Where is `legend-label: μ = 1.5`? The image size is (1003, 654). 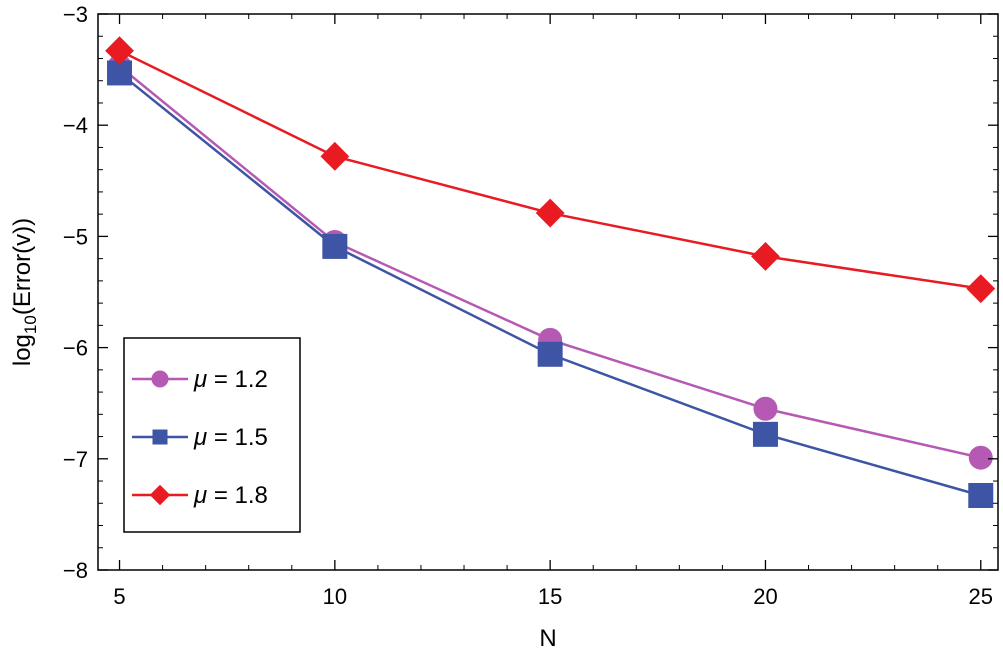
legend-label: μ = 1.5 is located at coordinates (230, 437).